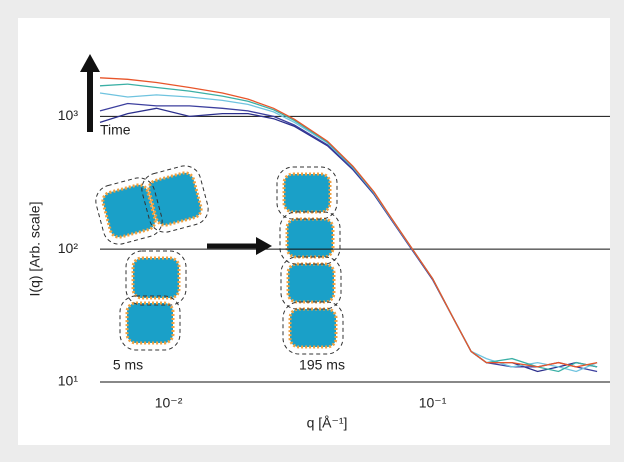 The image size is (624, 462). Describe the element at coordinates (68, 381) in the screenshot. I see `y-tick-label: 10¹` at that location.